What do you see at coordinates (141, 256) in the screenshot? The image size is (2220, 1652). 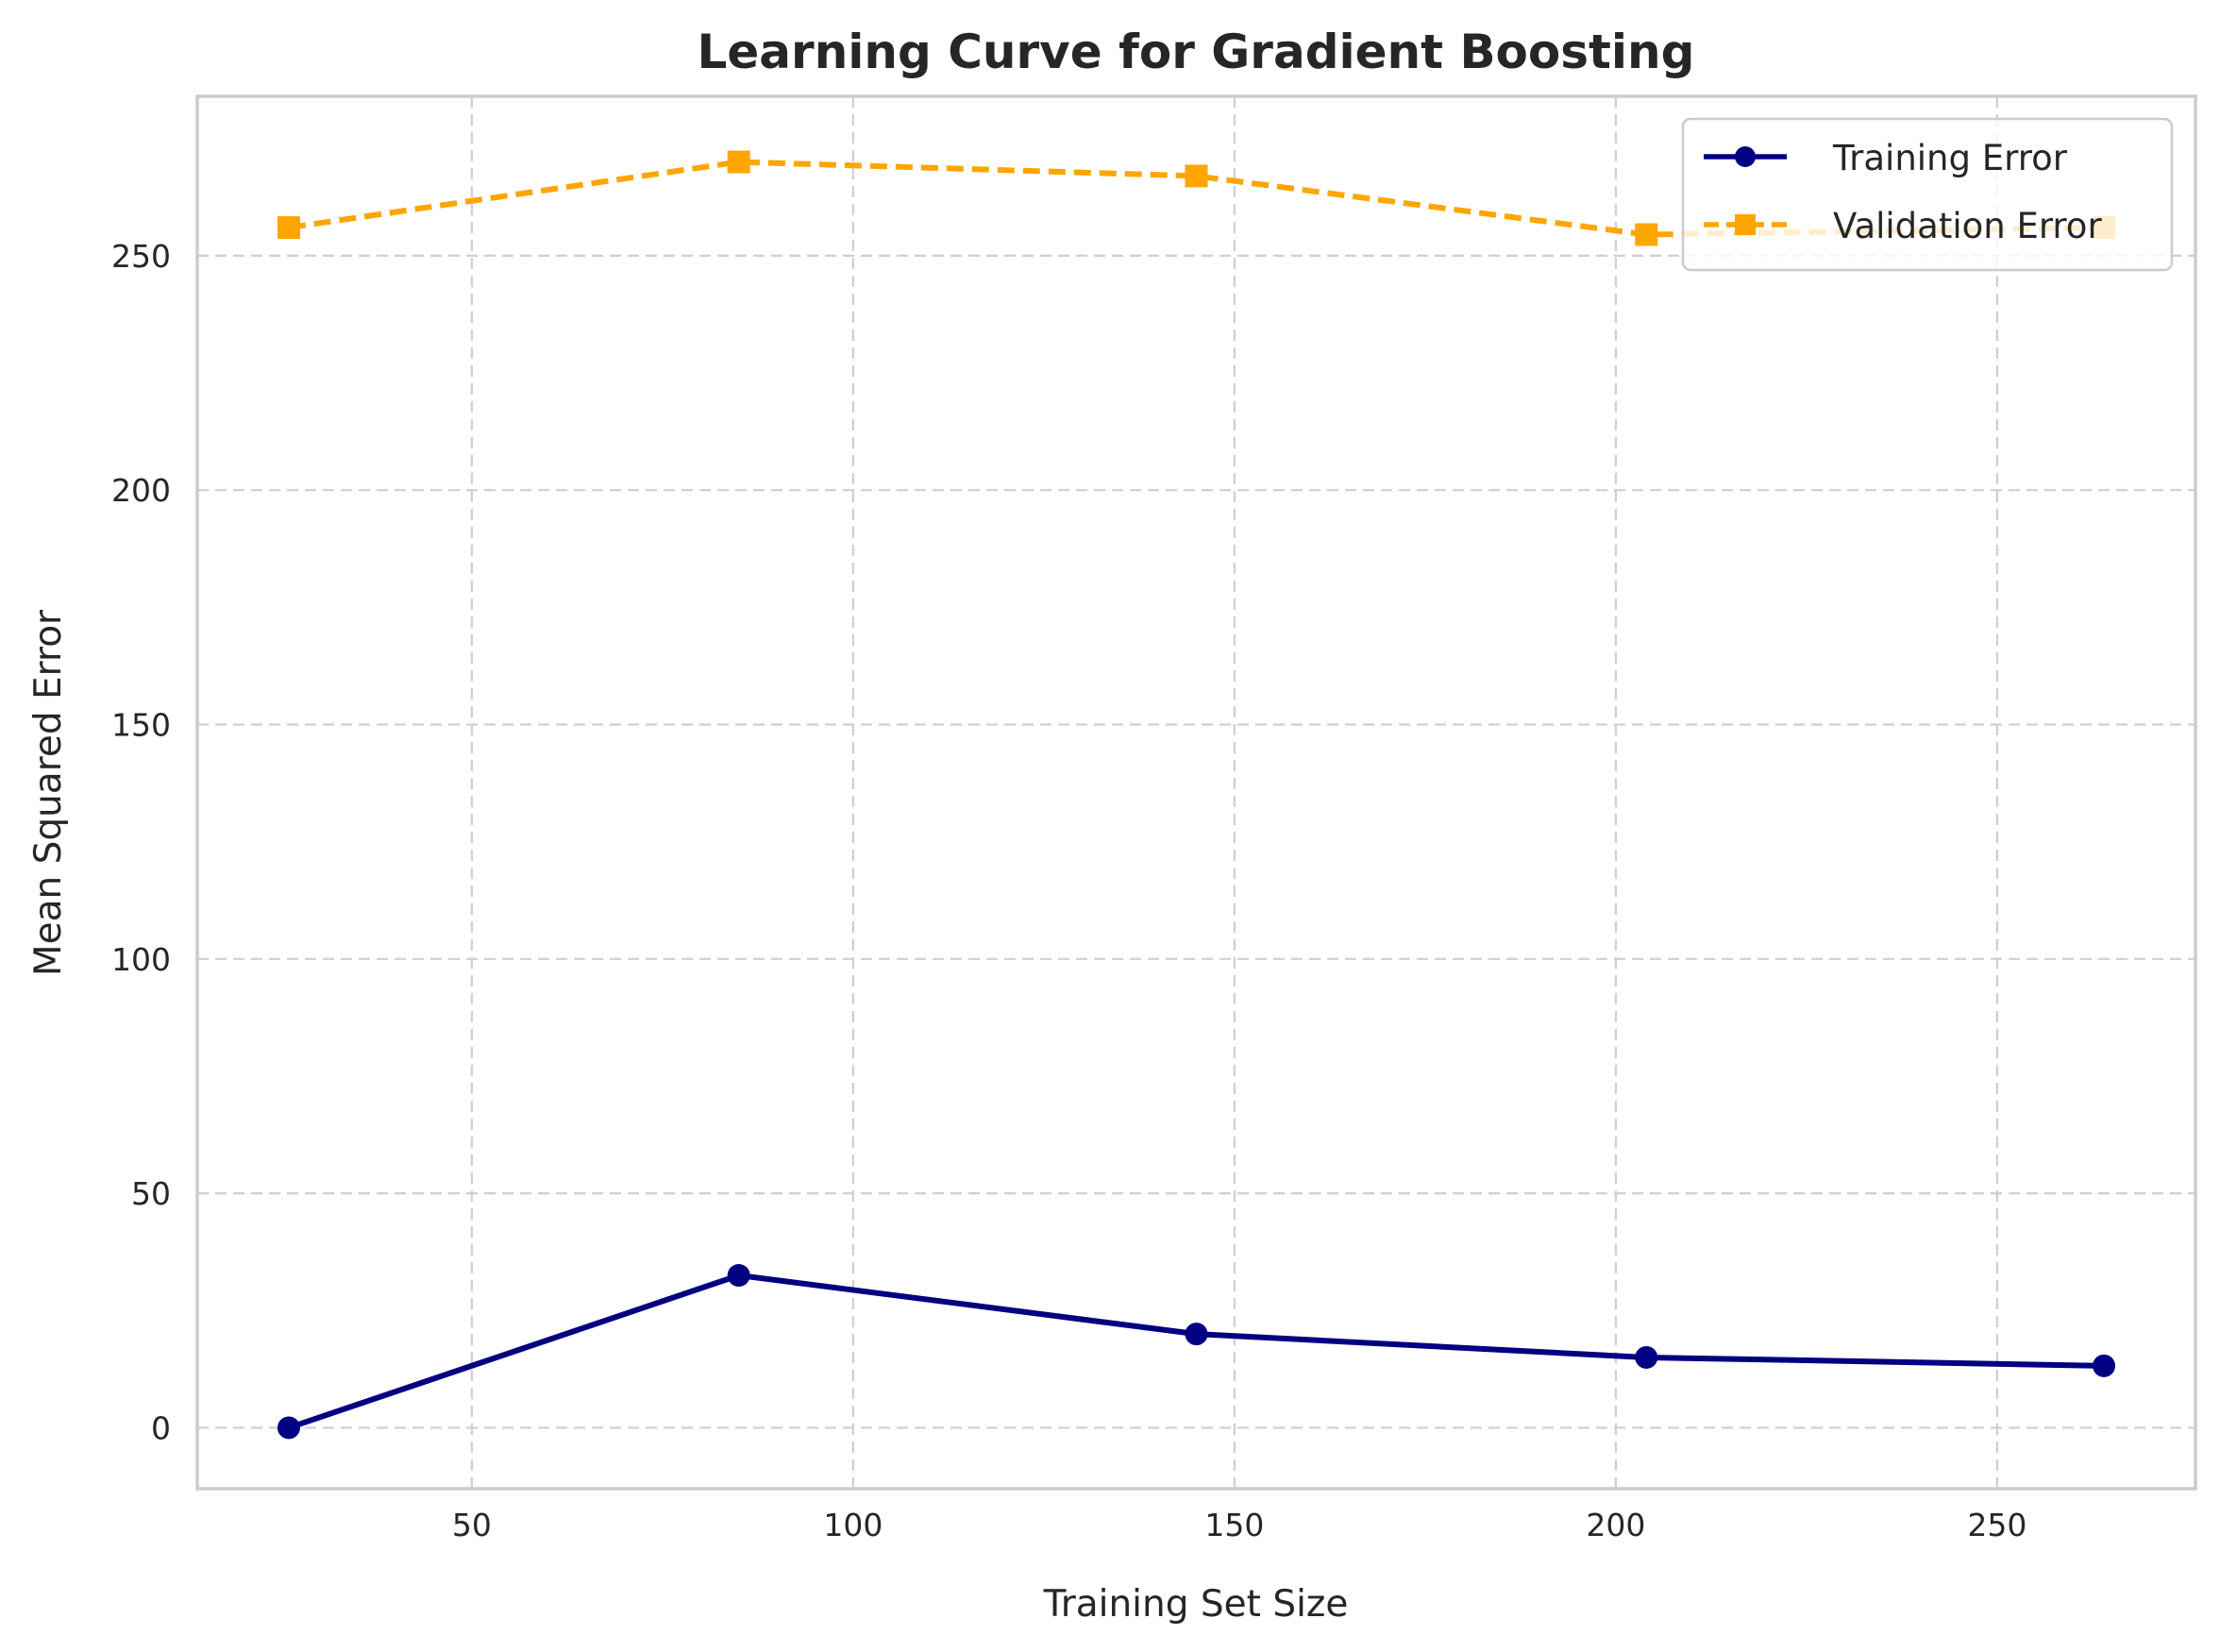 I see `y-tick-label: 250` at bounding box center [141, 256].